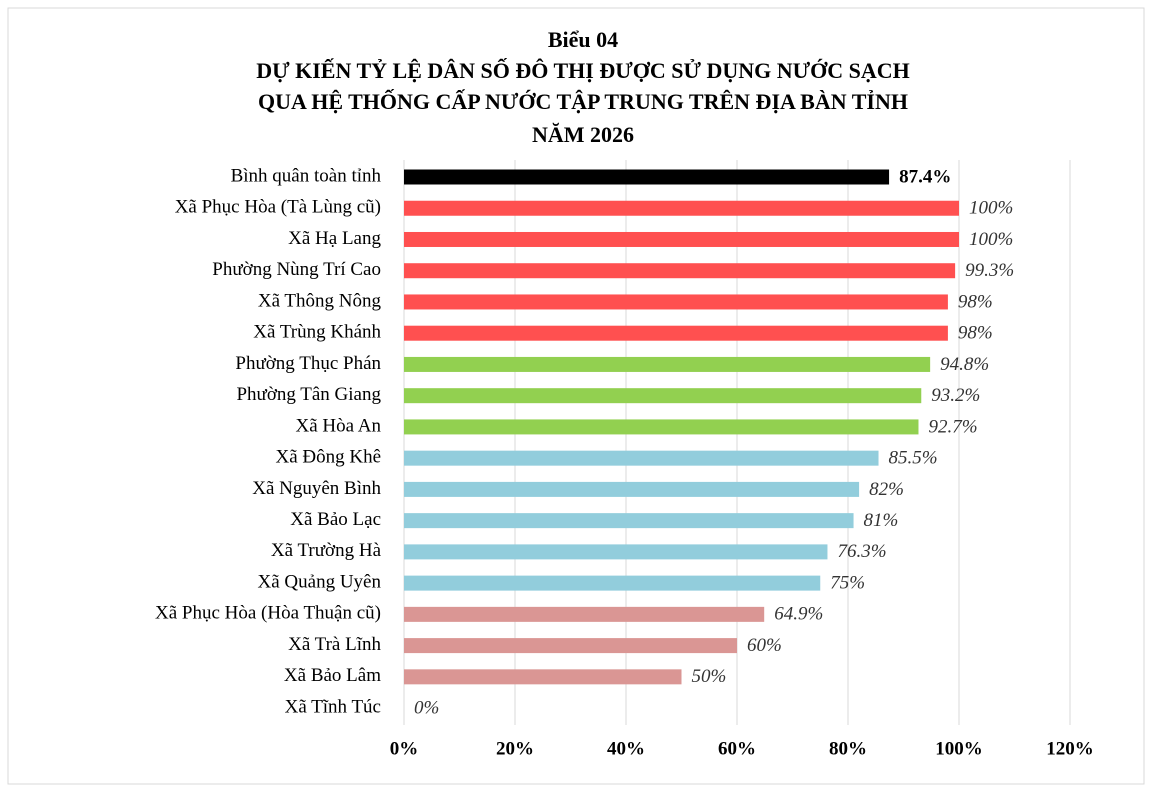 The image size is (1153, 792). Describe the element at coordinates (320, 300) in the screenshot. I see `y-tick-label: Xã Thông Nông` at that location.